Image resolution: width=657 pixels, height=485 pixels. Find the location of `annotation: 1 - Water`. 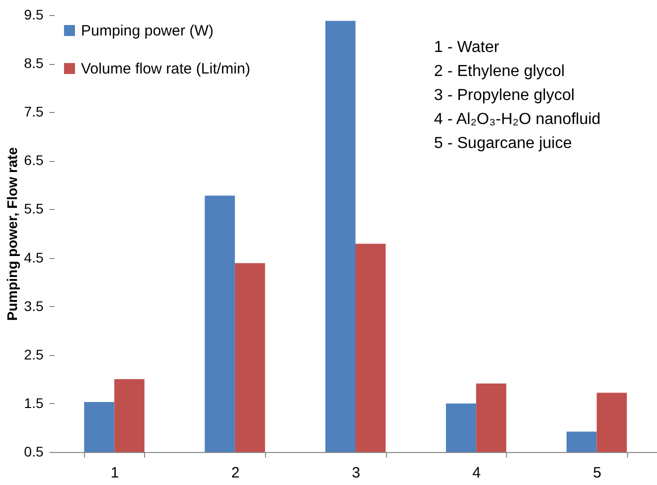

annotation: 1 - Water is located at coordinates (467, 47).